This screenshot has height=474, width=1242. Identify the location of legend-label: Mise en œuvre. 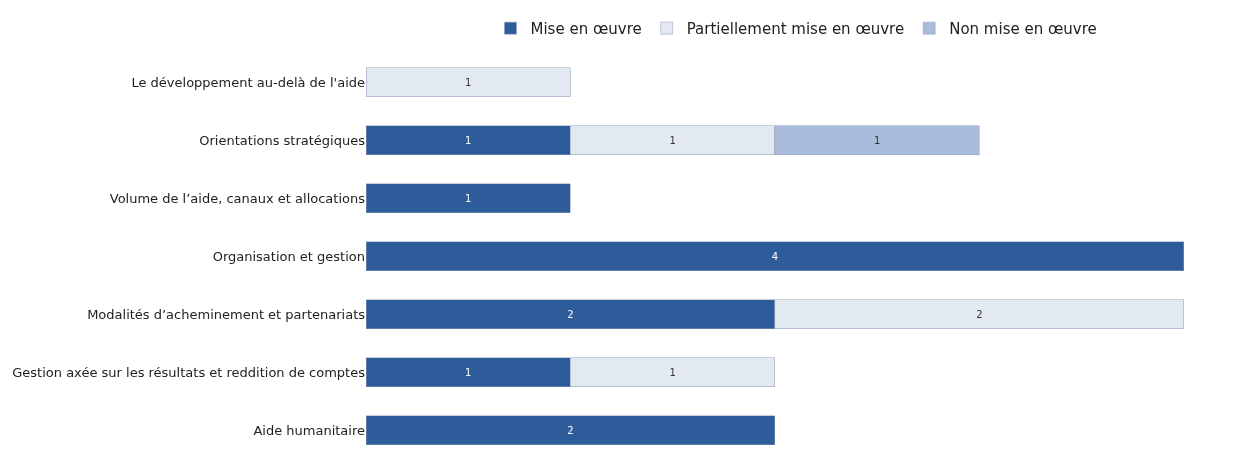
(586, 28).